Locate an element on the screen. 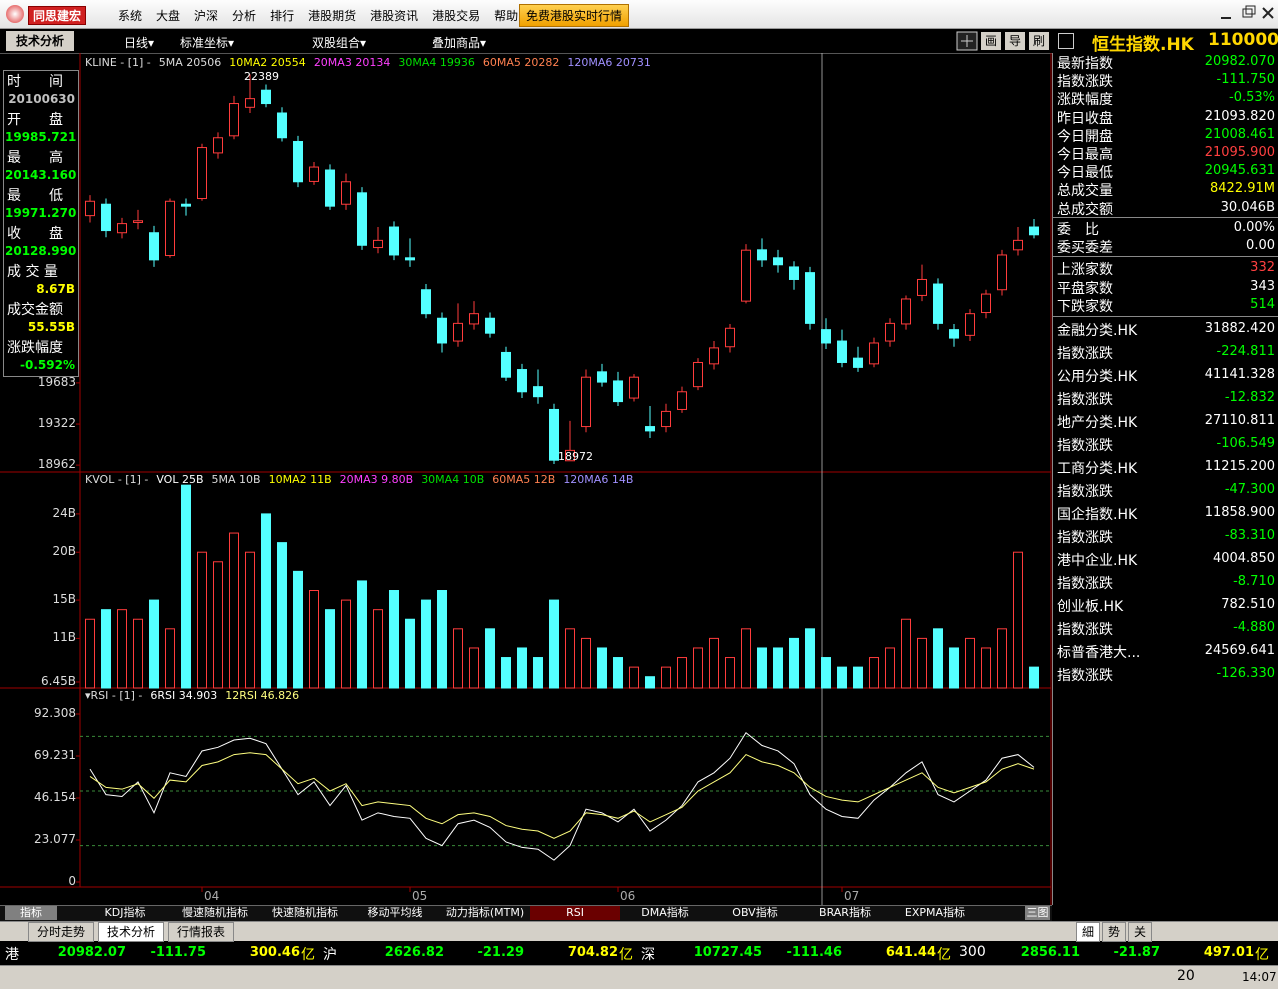 The image size is (1278, 989). dropdown: 日线▾ is located at coordinates (139, 43).